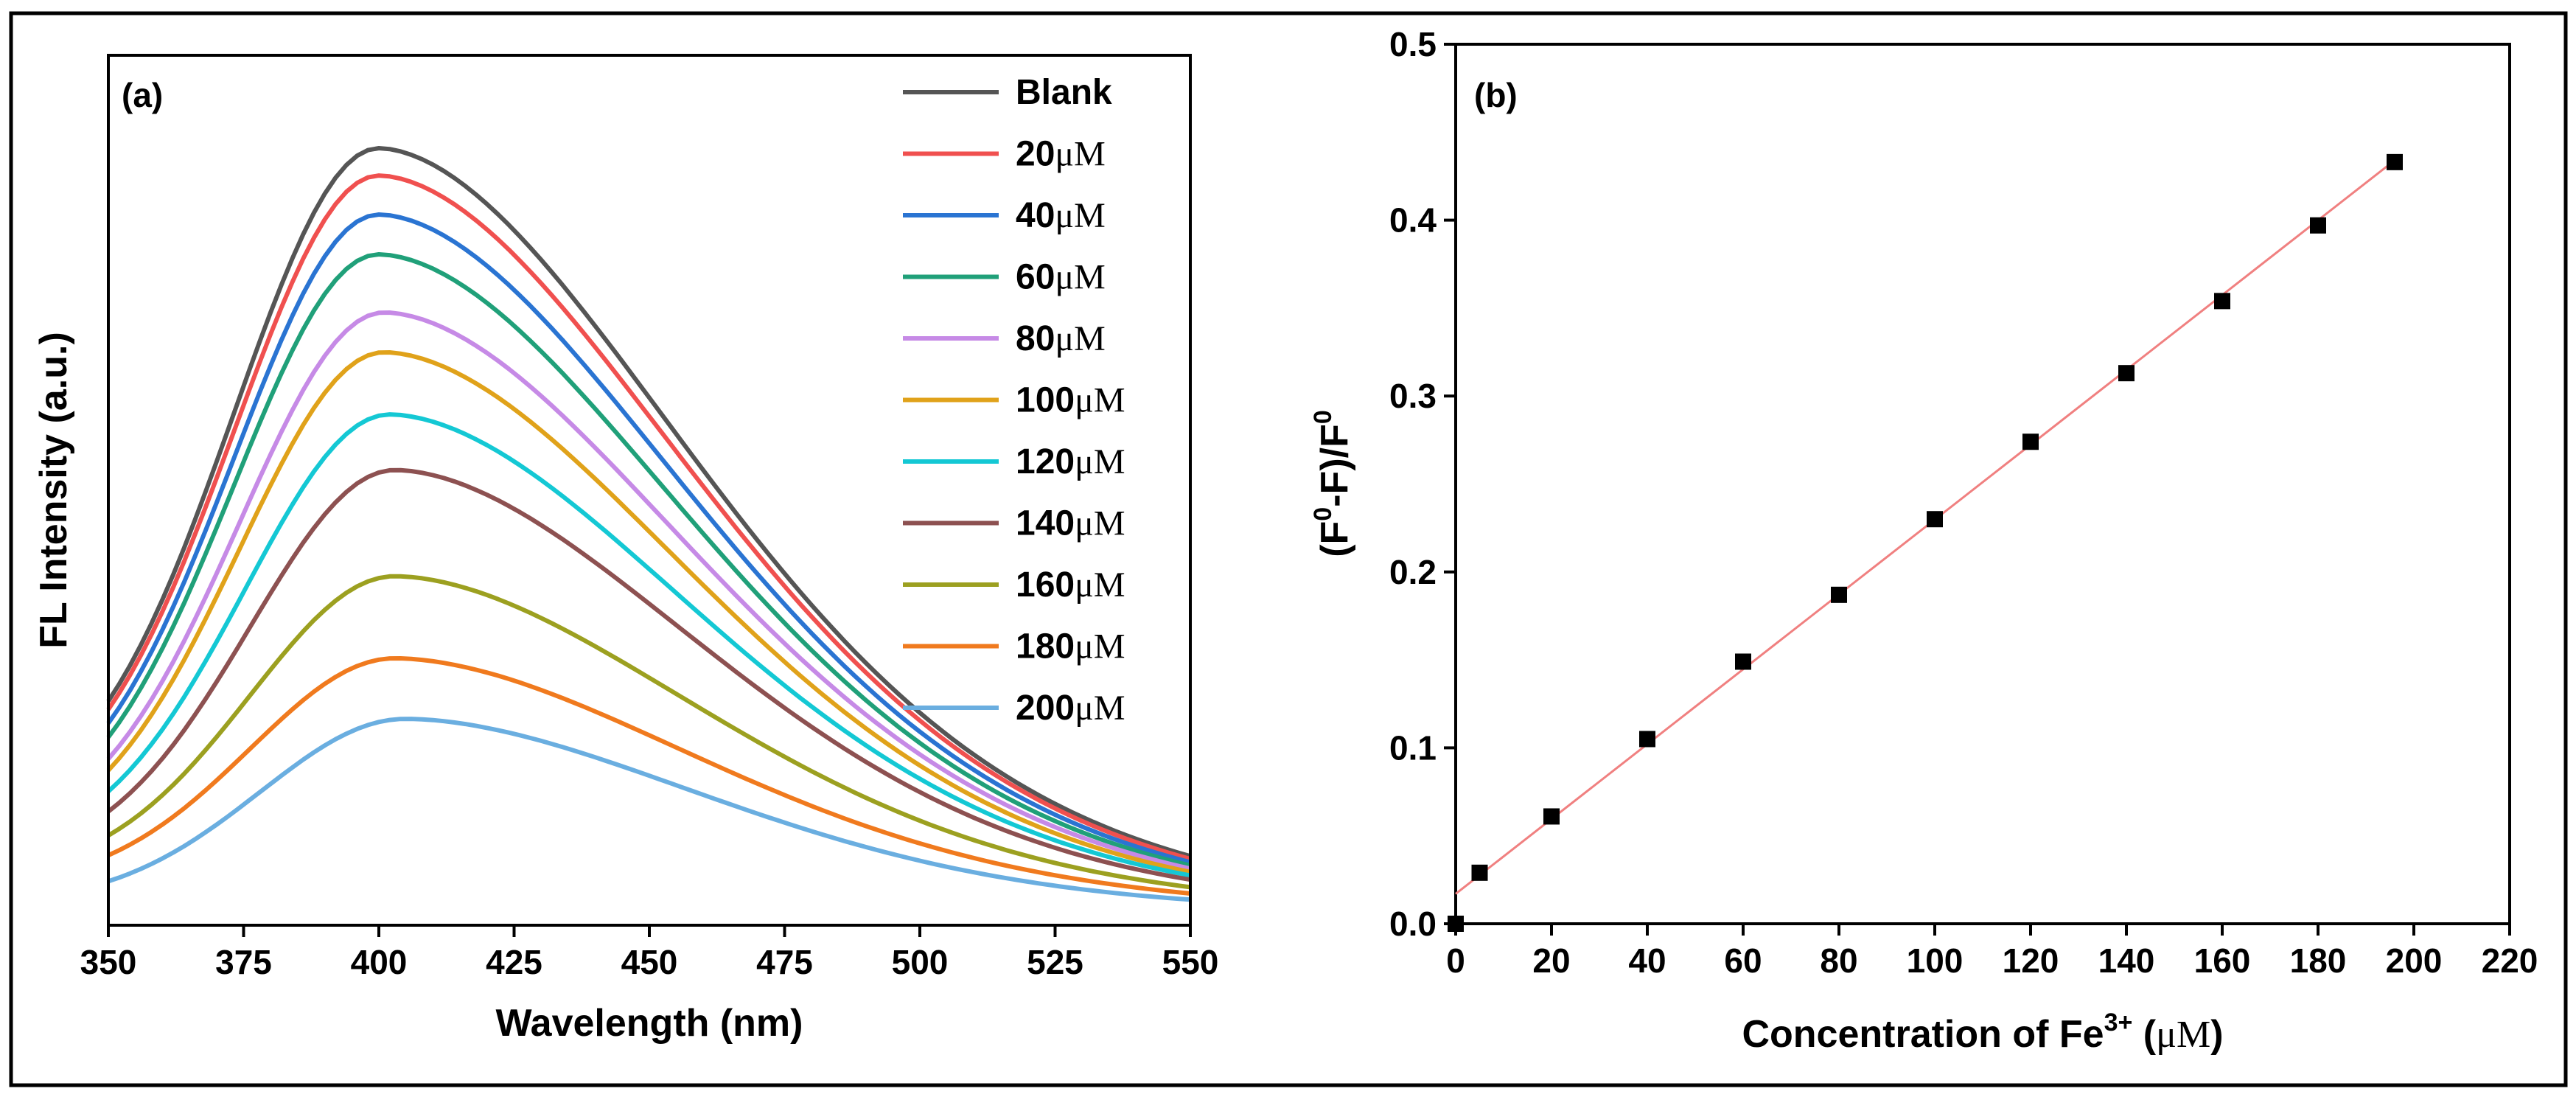 The height and width of the screenshot is (1097, 2576). Describe the element at coordinates (1839, 960) in the screenshot. I see `panel-b-x-tick-label: 80` at that location.